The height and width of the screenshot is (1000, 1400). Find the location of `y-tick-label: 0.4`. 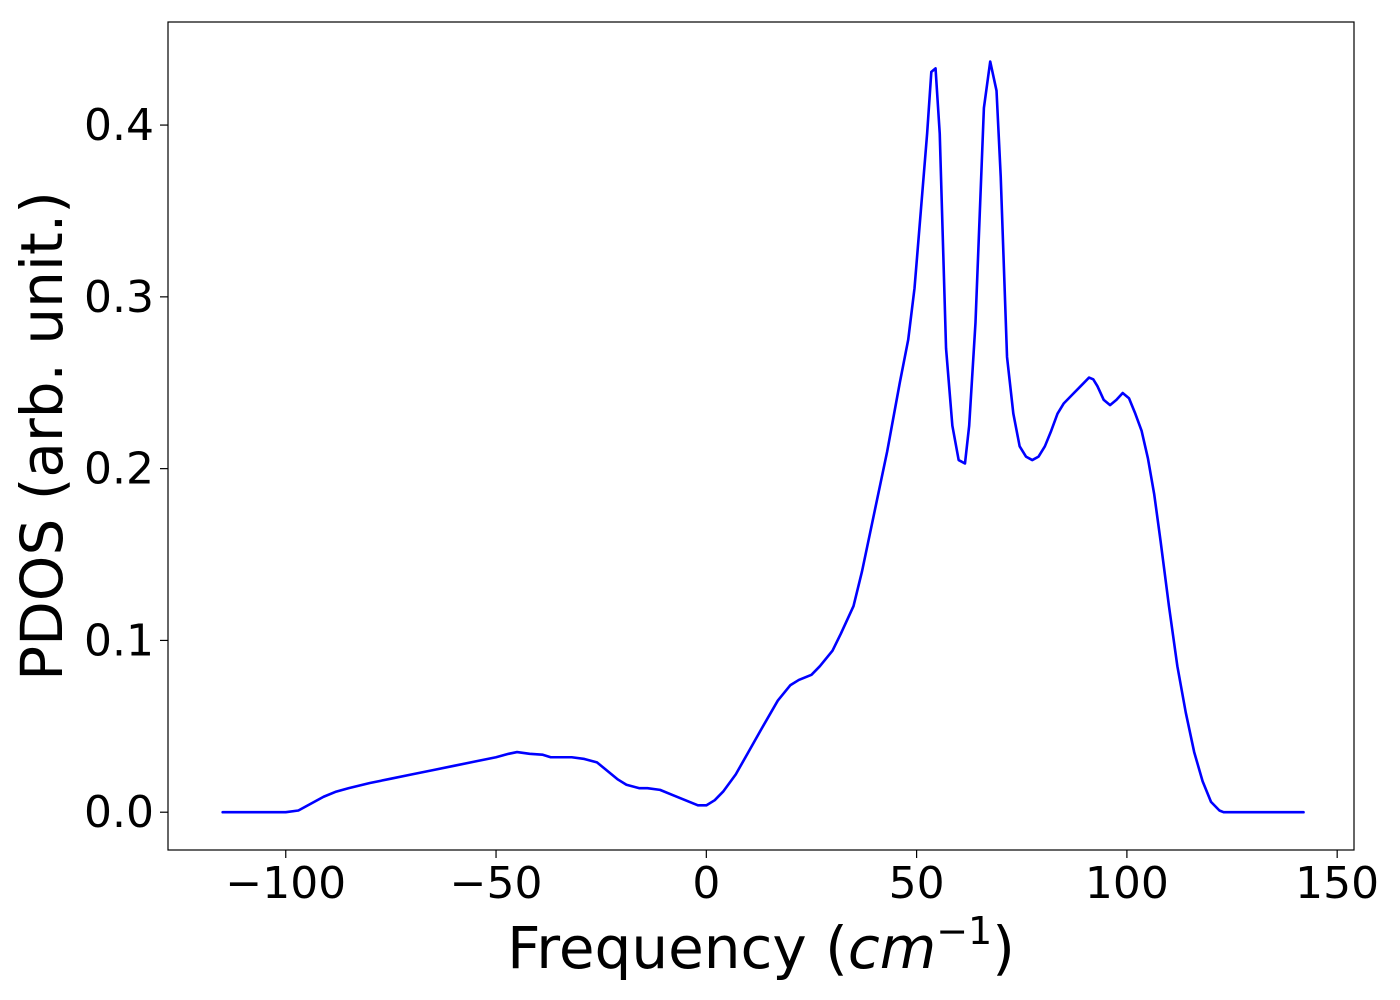

y-tick-label: 0.4 is located at coordinates (119, 125).